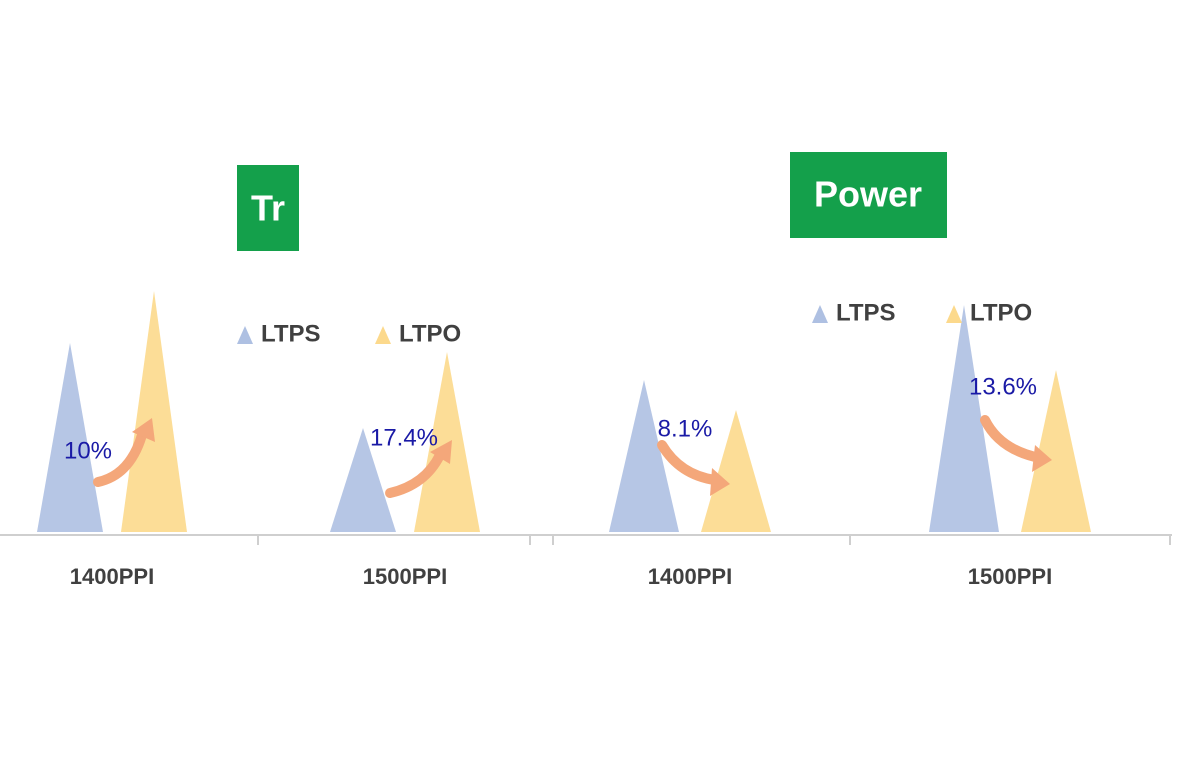 The height and width of the screenshot is (764, 1186). I want to click on annotation: 17.4%, so click(404, 437).